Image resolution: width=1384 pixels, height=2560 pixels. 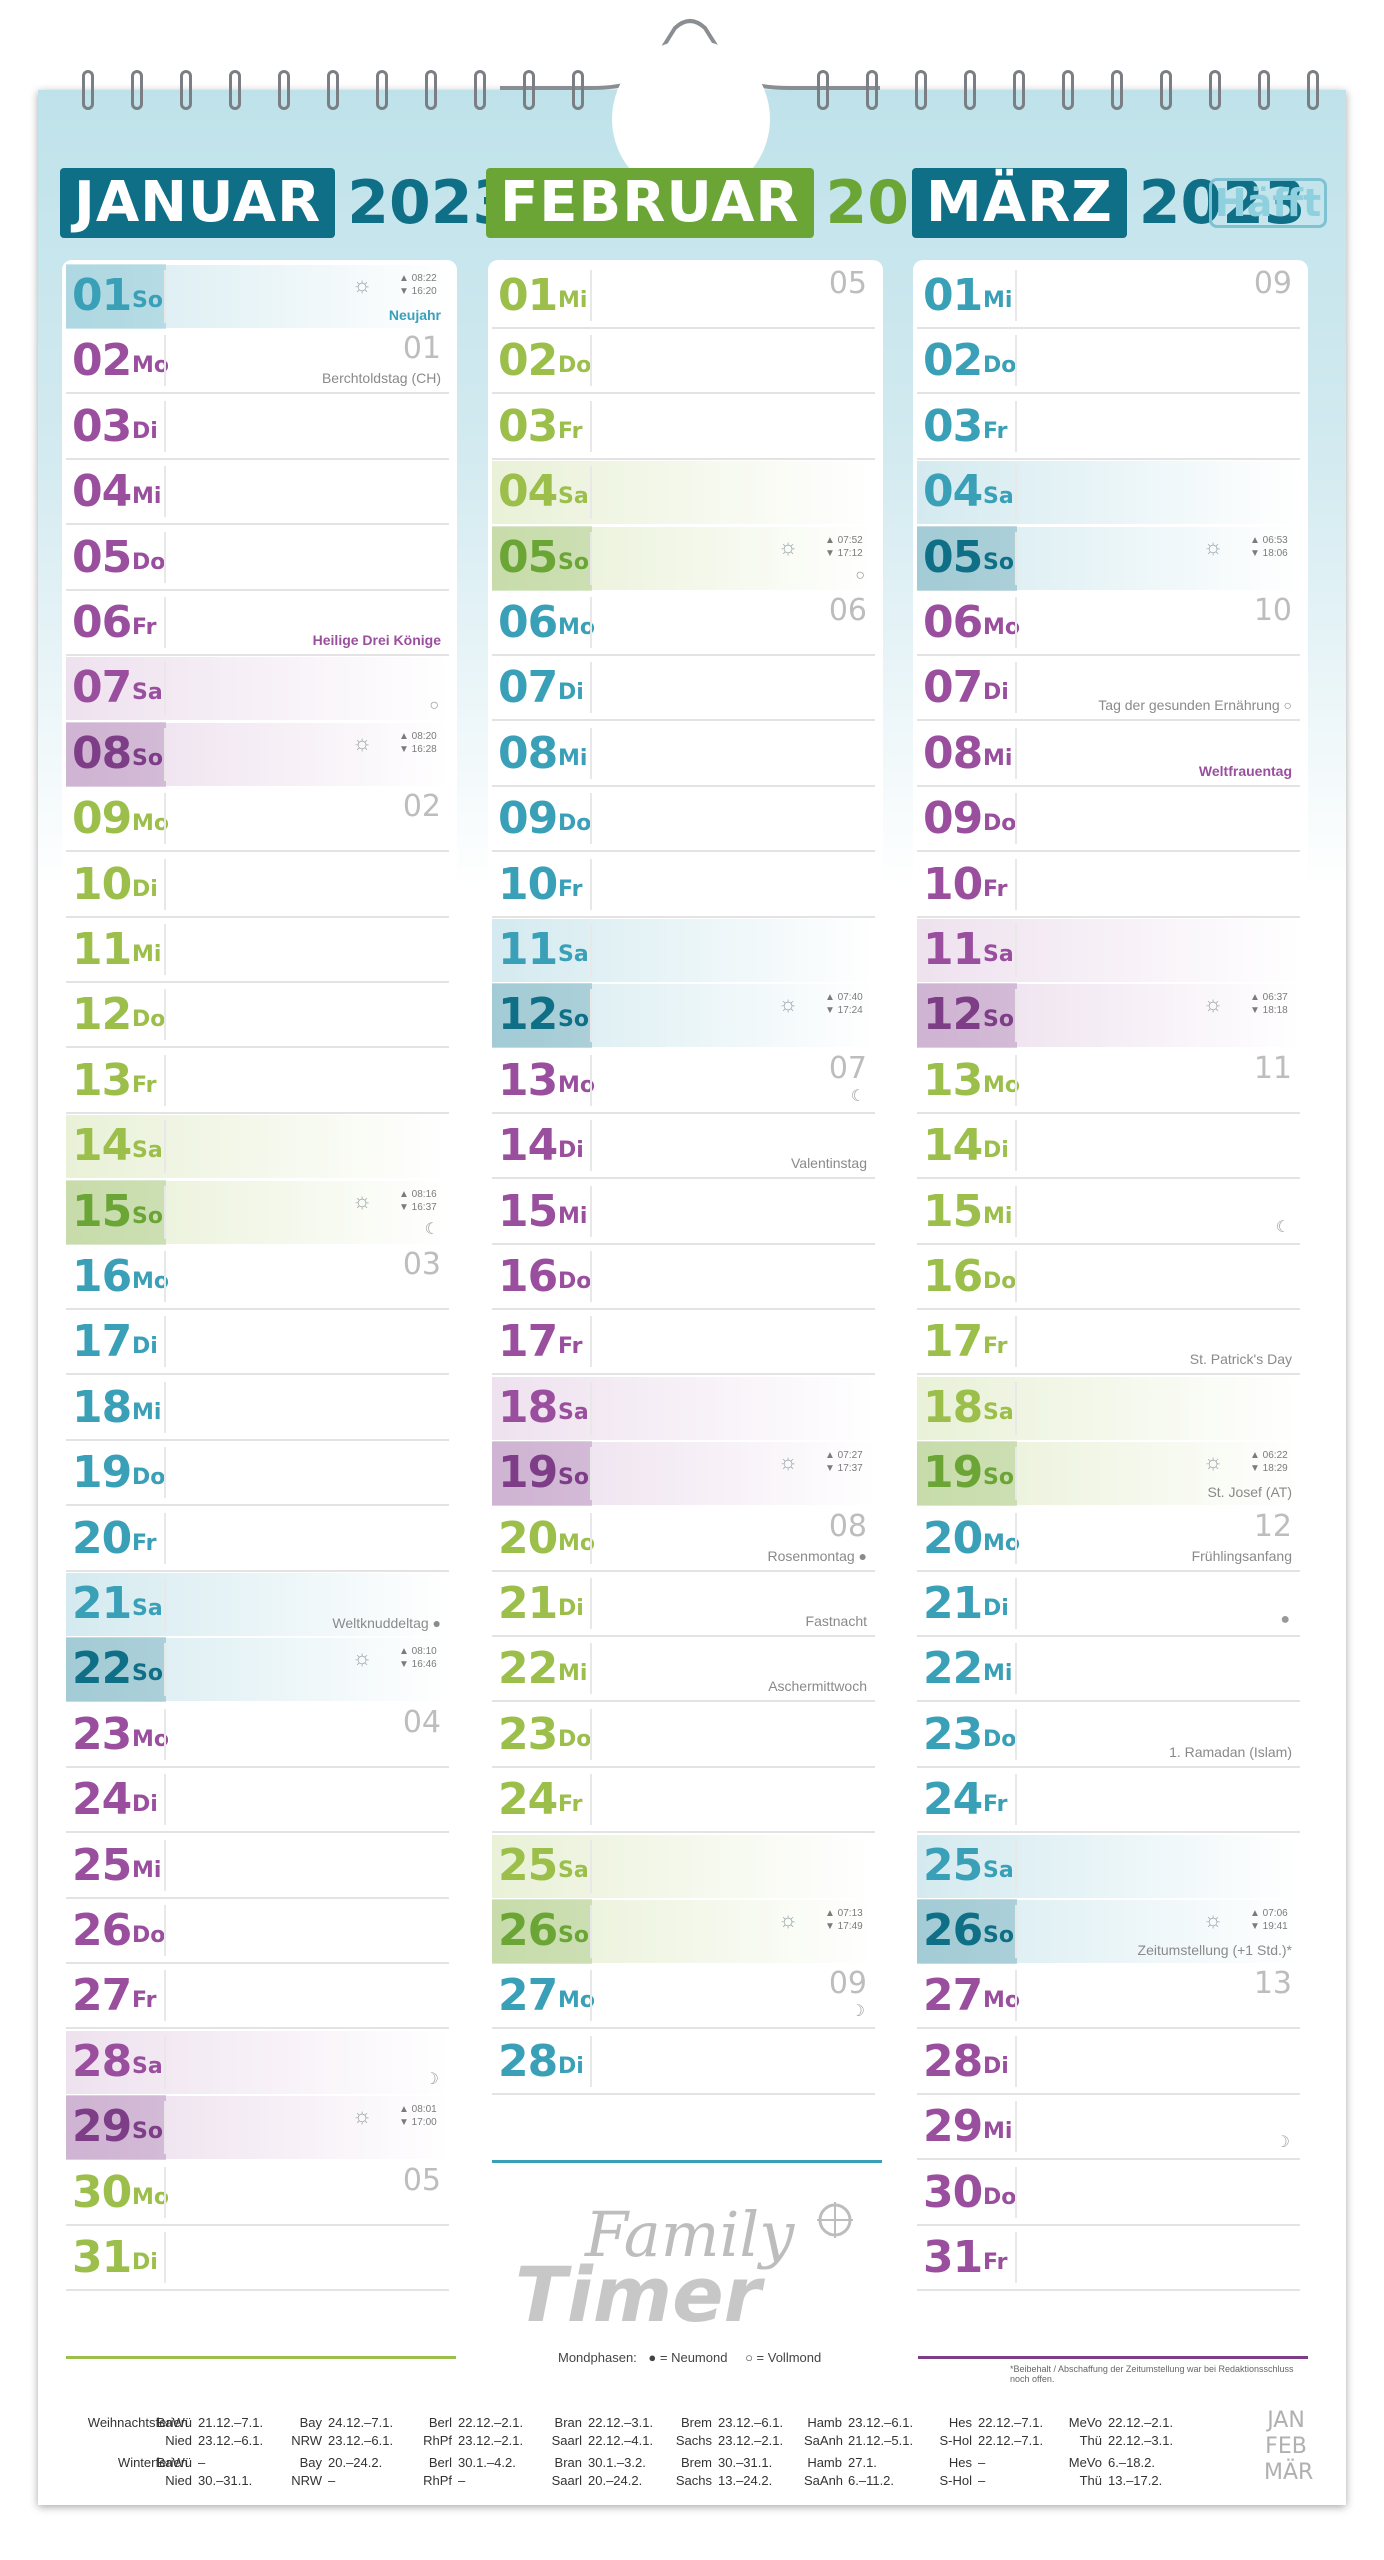 What do you see at coordinates (1269, 1926) in the screenshot?
I see `sunset-time: ▼ 19:41` at bounding box center [1269, 1926].